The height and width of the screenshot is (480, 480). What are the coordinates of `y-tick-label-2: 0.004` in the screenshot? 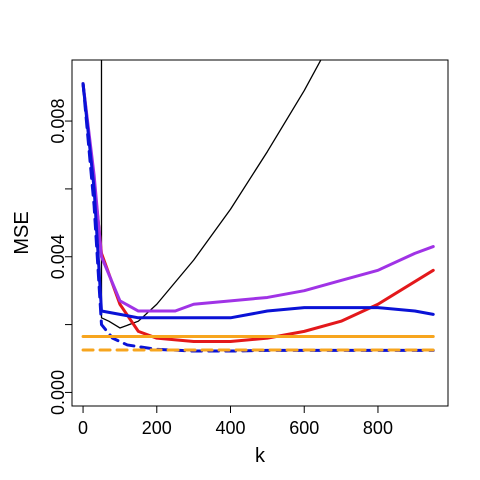 It's located at (58, 256).